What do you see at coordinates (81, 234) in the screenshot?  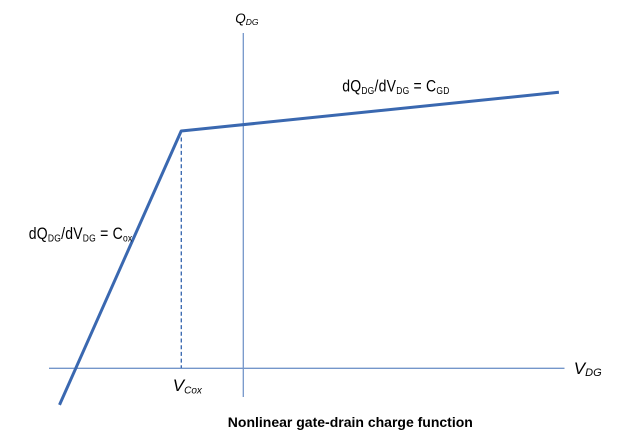 I see `svg-text: dQDG/dVDG = Cox` at bounding box center [81, 234].